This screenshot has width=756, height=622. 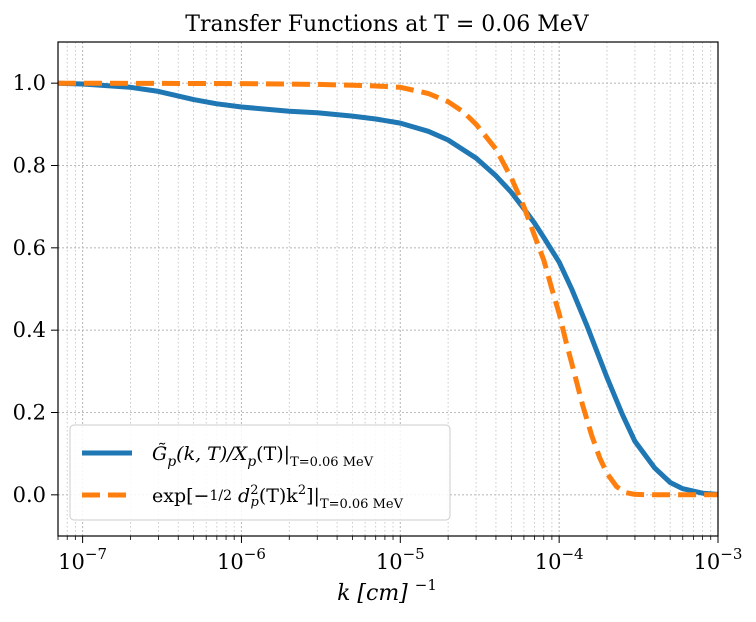 I want to click on x-tick-label: 10⁻³, so click(x=718, y=559).